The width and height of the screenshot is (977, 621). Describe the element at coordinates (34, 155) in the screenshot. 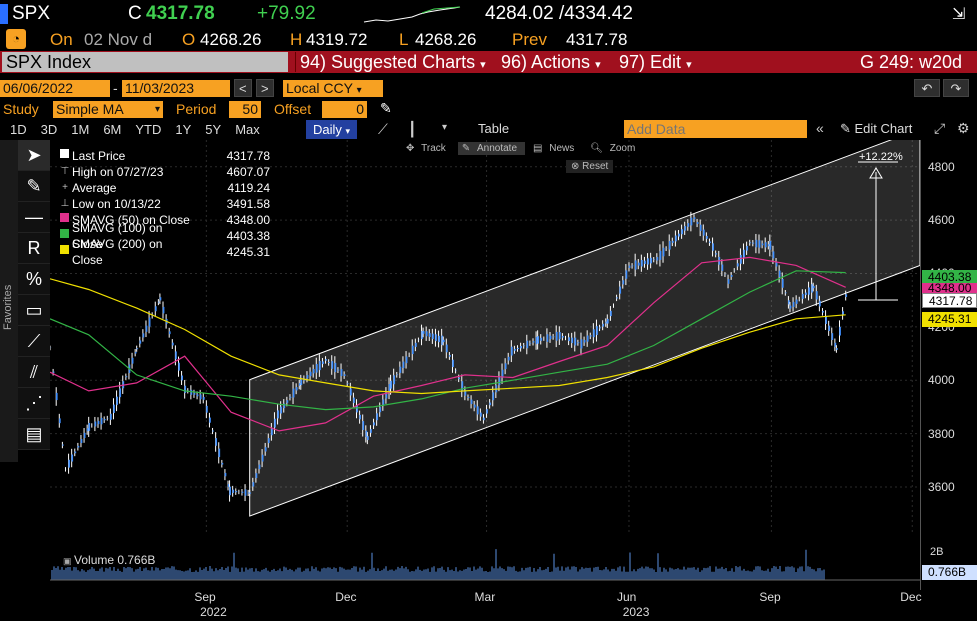

I see `cursor-icon: ➤` at that location.